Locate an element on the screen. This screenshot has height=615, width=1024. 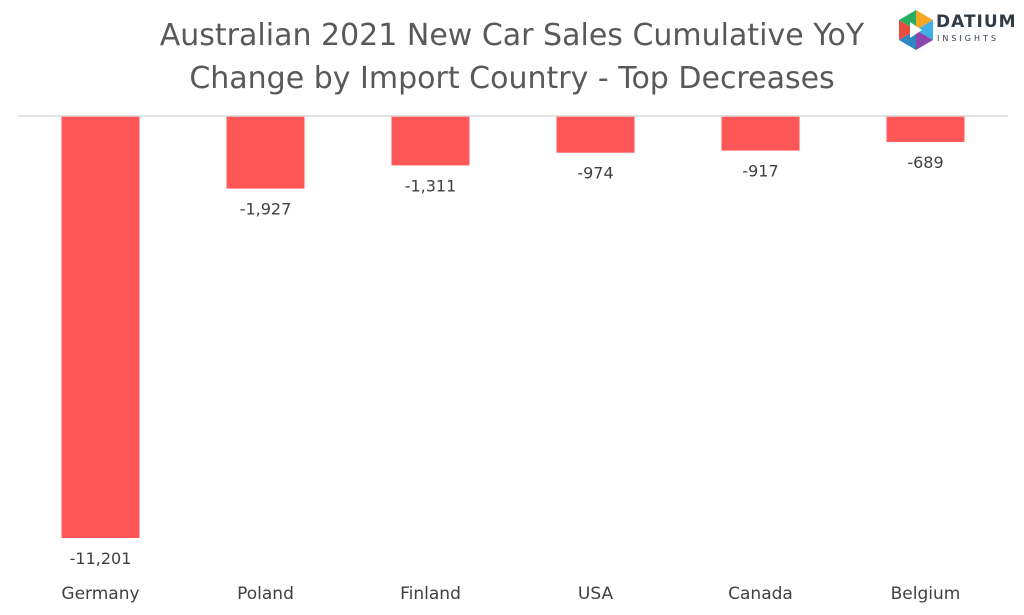
datium-insights-logo: DATIUM INSIGHTS is located at coordinates (958, 31).